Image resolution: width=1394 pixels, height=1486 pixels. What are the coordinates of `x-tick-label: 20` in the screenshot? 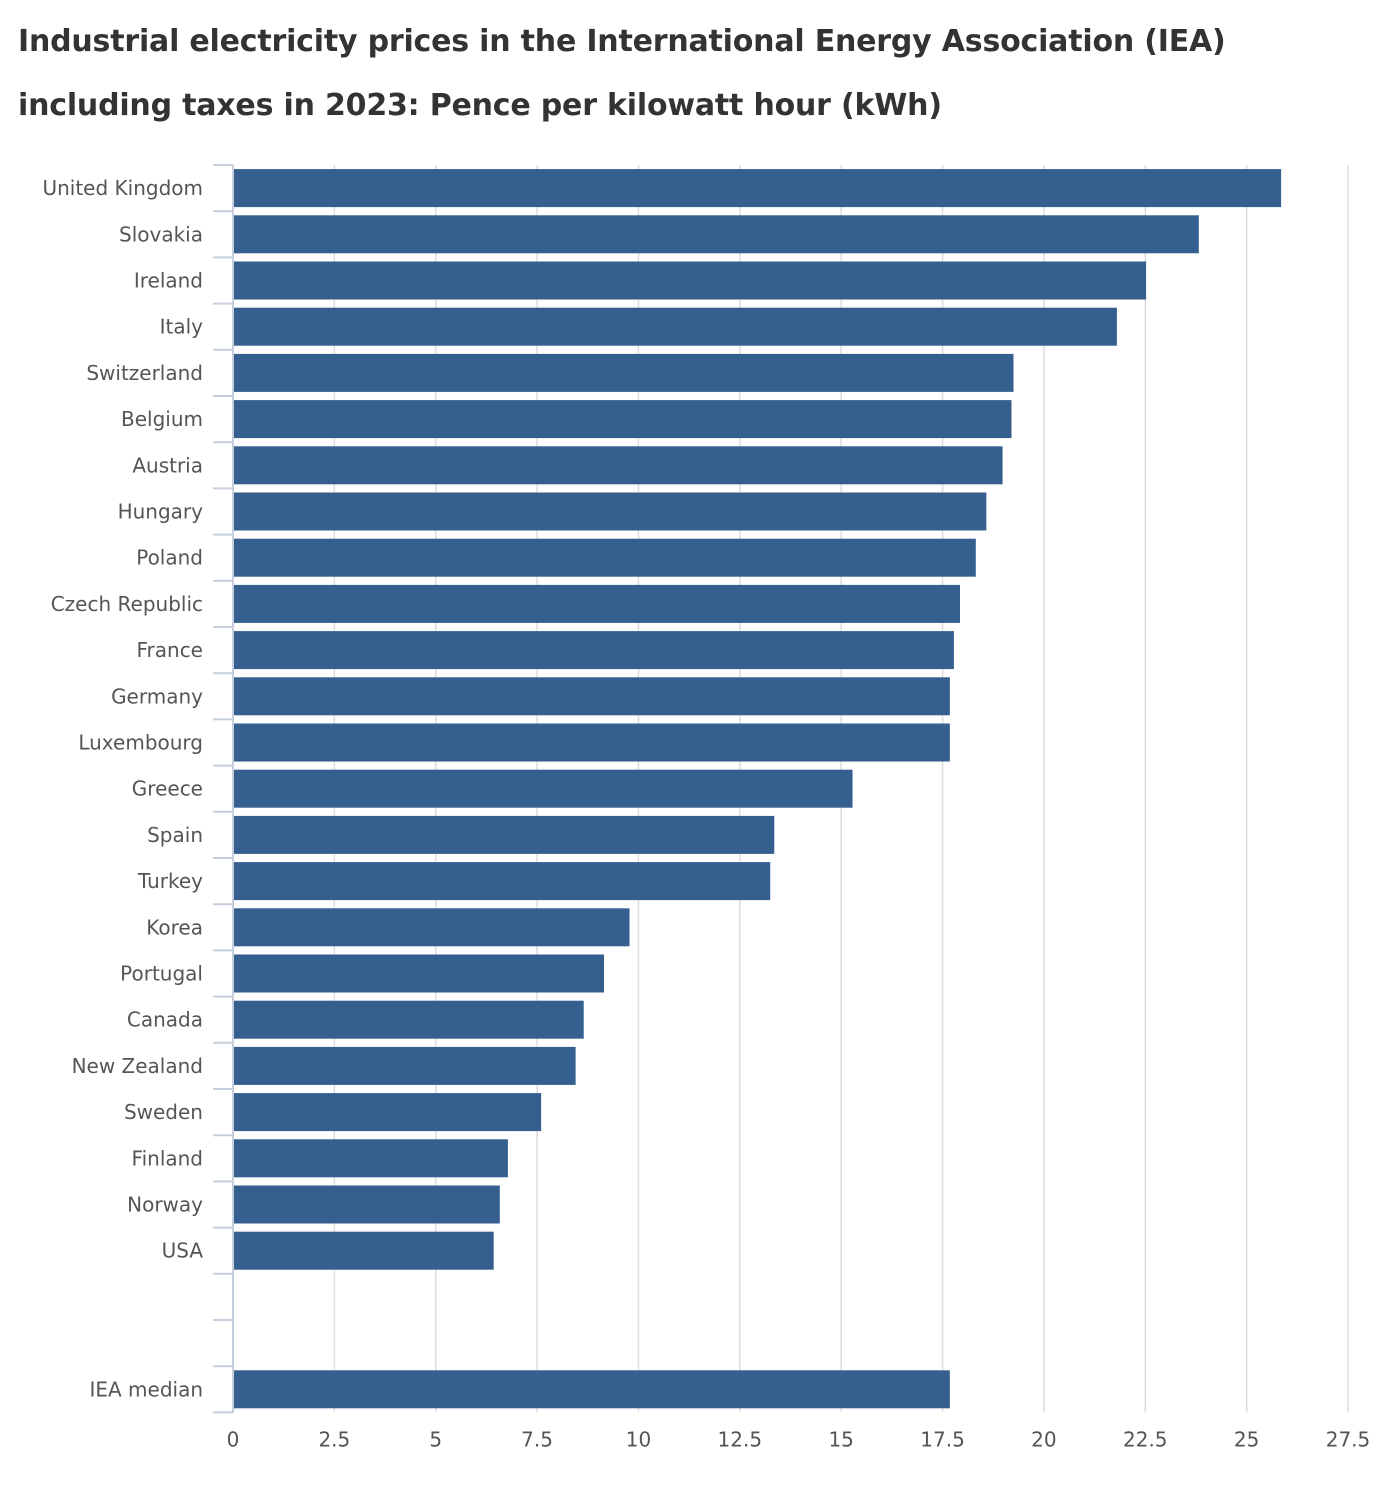 It's located at (1043, 1439).